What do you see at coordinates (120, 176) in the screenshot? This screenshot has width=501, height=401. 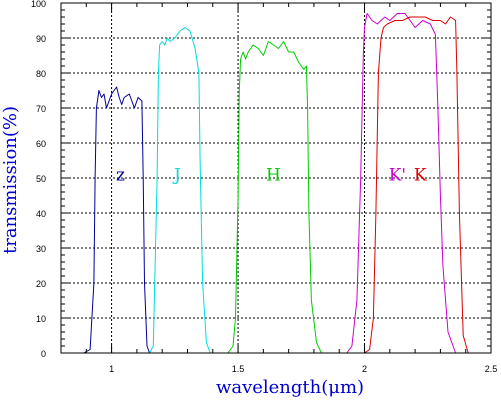 I see `band-label-z: z` at bounding box center [120, 176].